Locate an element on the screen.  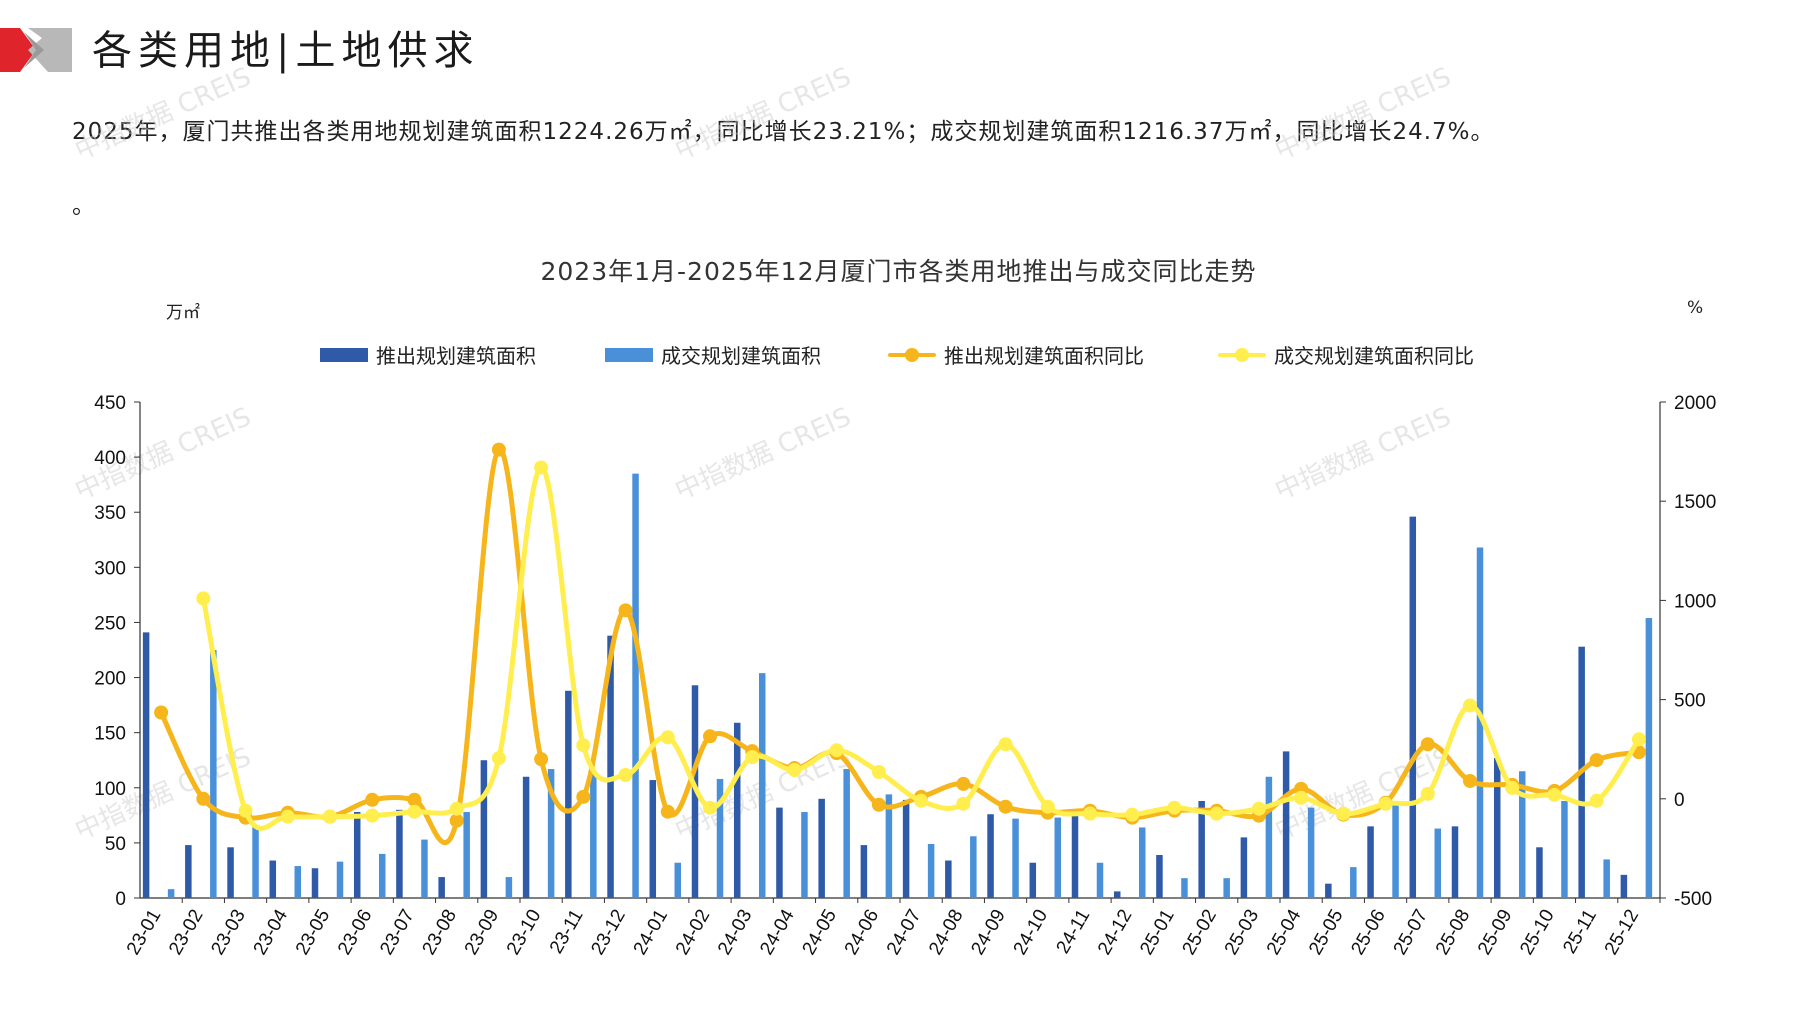
x-tick-label: 24-03 is located at coordinates (735, 932).